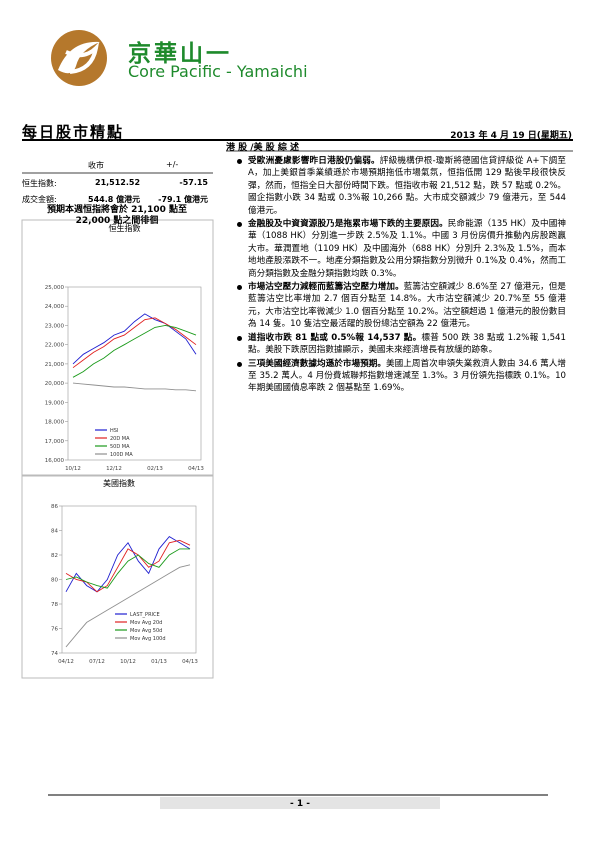 The width and height of the screenshot is (595, 842). I want to click on row-value: 21,512.52, so click(118, 182).